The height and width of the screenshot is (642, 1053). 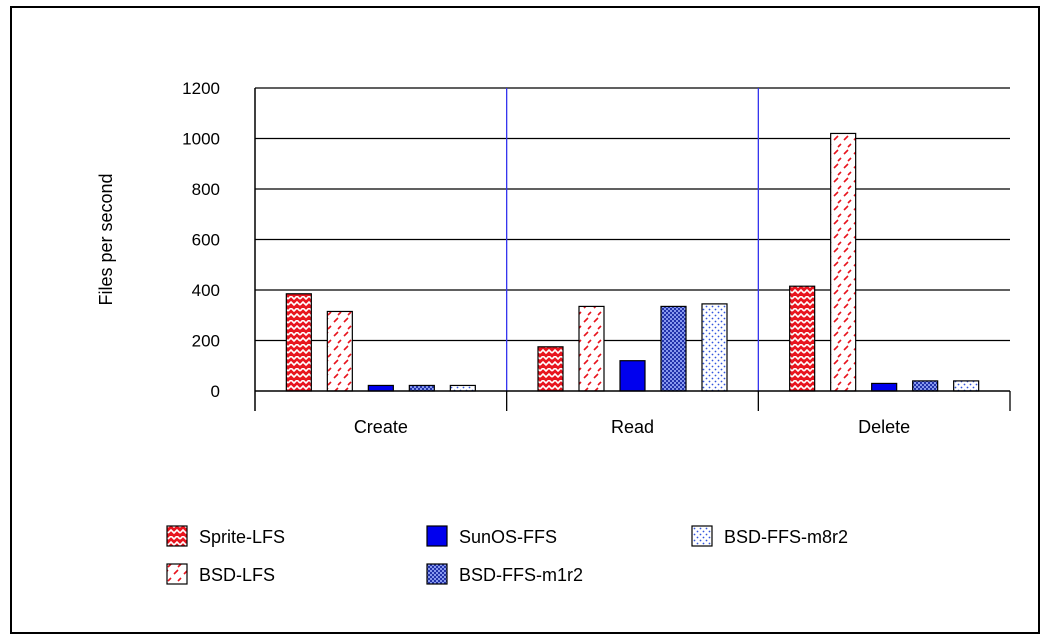 I want to click on bar-bsd-ffs-m1r2-read, so click(x=673, y=348).